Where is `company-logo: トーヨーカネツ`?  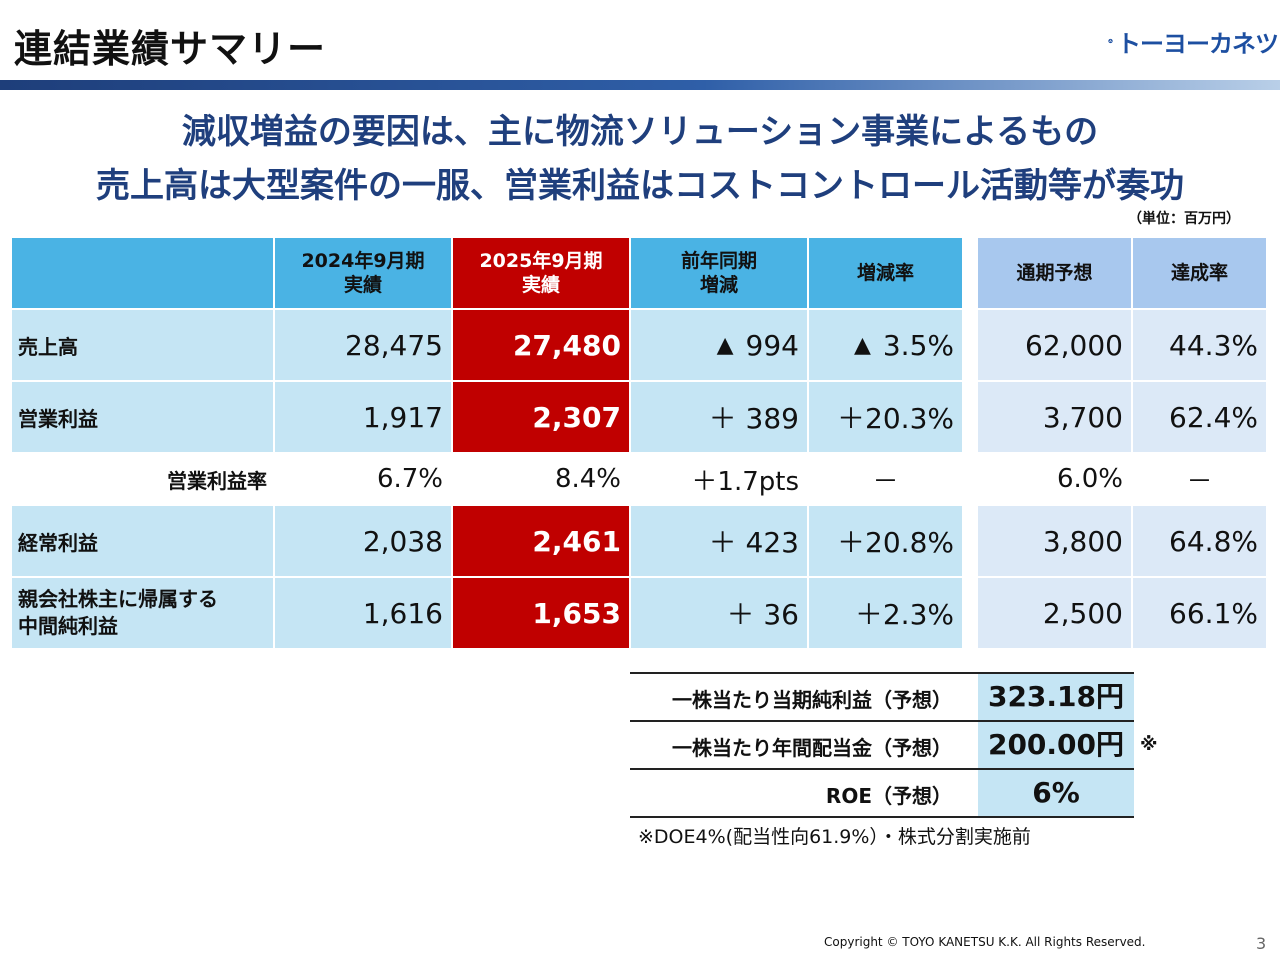 company-logo: トーヨーカネツ is located at coordinates (1193, 41).